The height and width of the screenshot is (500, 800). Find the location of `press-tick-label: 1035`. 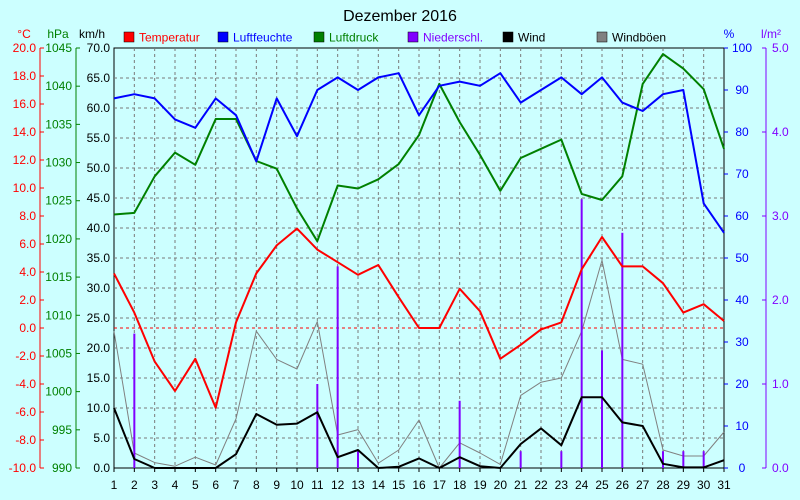

press-tick-label: 1035 is located at coordinates (58, 124).